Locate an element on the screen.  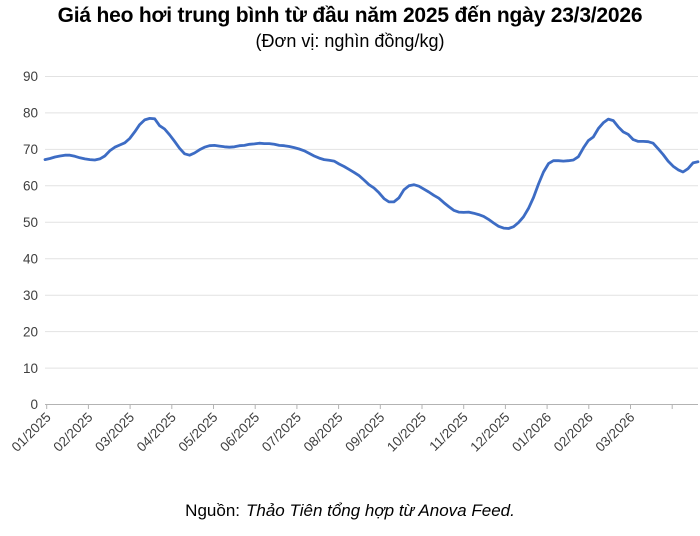
y-tick-label: 30 is located at coordinates (30, 295).